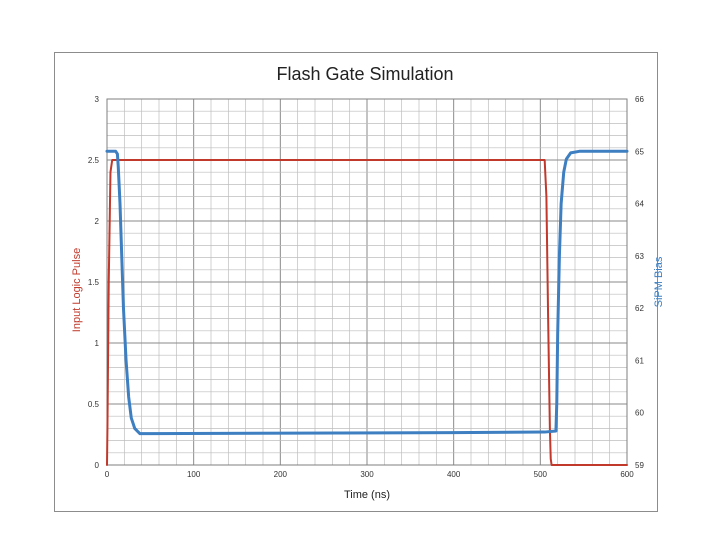 The width and height of the screenshot is (720, 540). I want to click on y-right-tick-label: 65, so click(639, 151).